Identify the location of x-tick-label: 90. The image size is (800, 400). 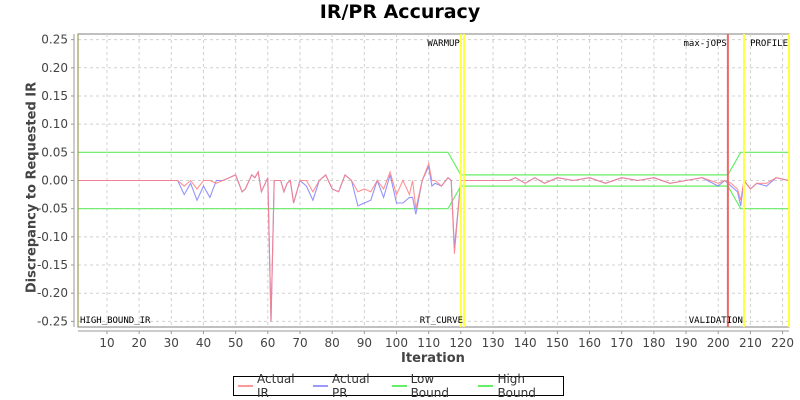
(364, 343).